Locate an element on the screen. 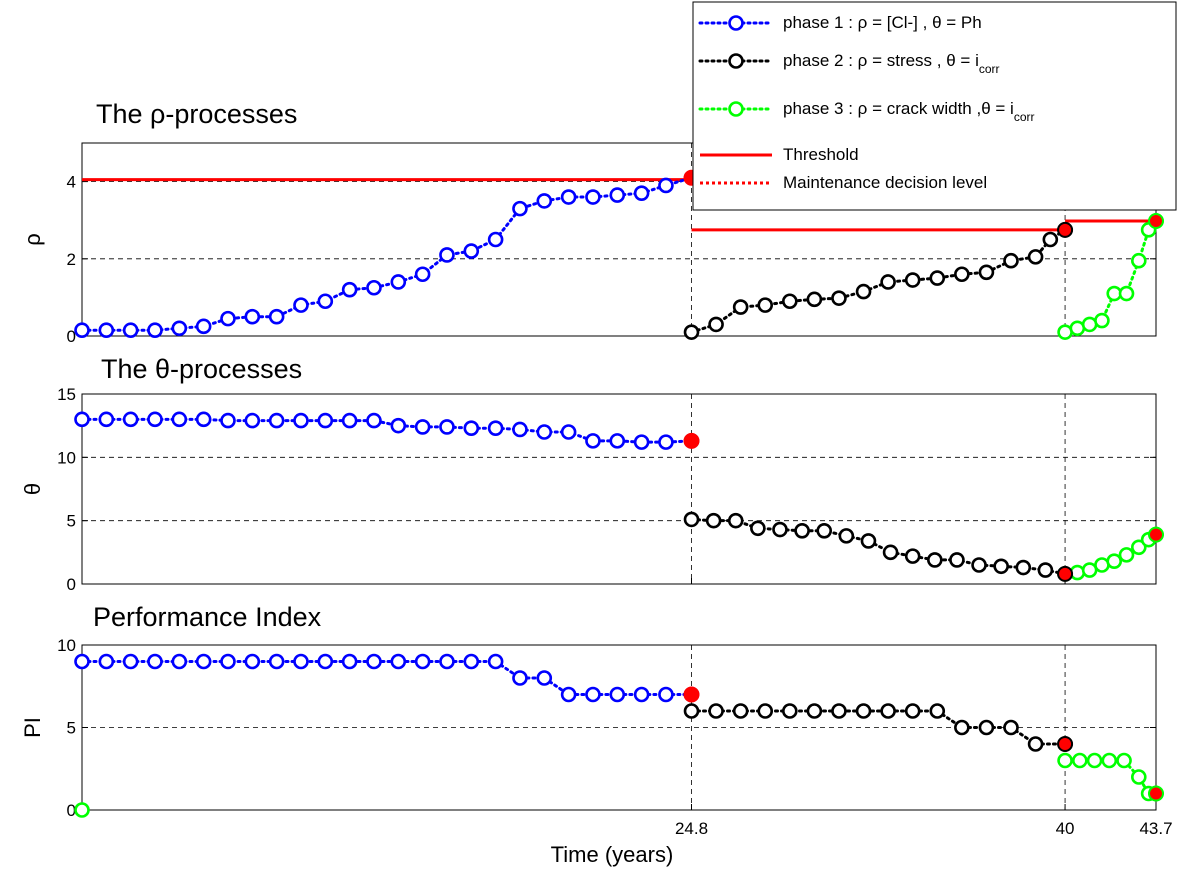 The height and width of the screenshot is (878, 1180). legend-entry: phase 3 : ρ = crack width ,θ = icorr is located at coordinates (866, 111).